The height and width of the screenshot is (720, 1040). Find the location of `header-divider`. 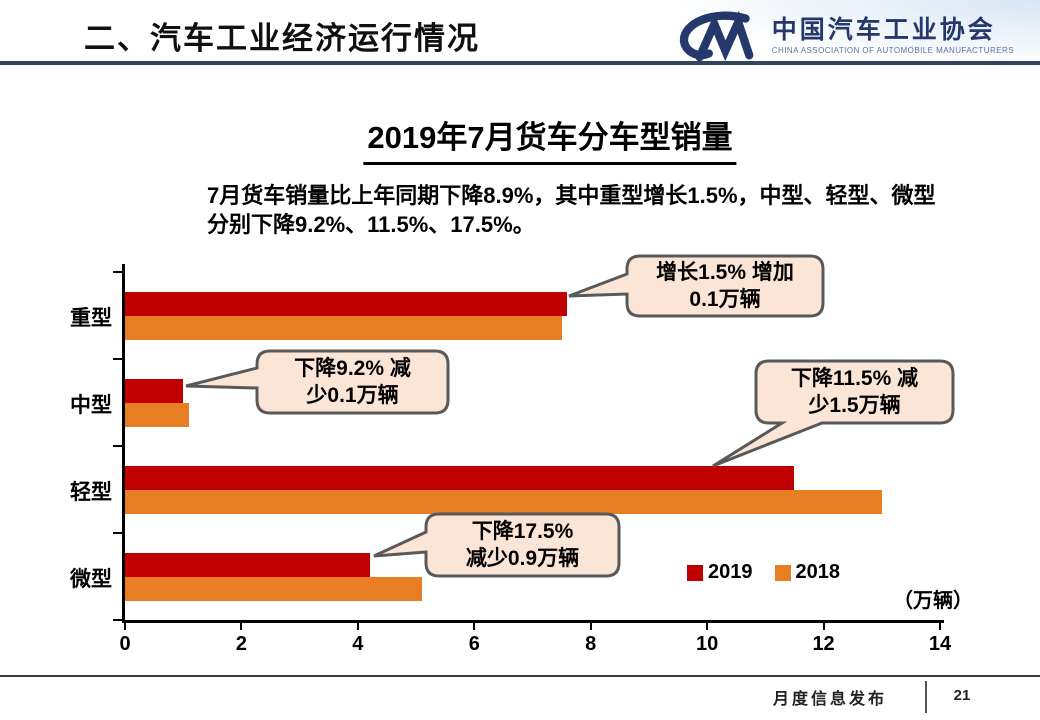

header-divider is located at coordinates (520, 63).